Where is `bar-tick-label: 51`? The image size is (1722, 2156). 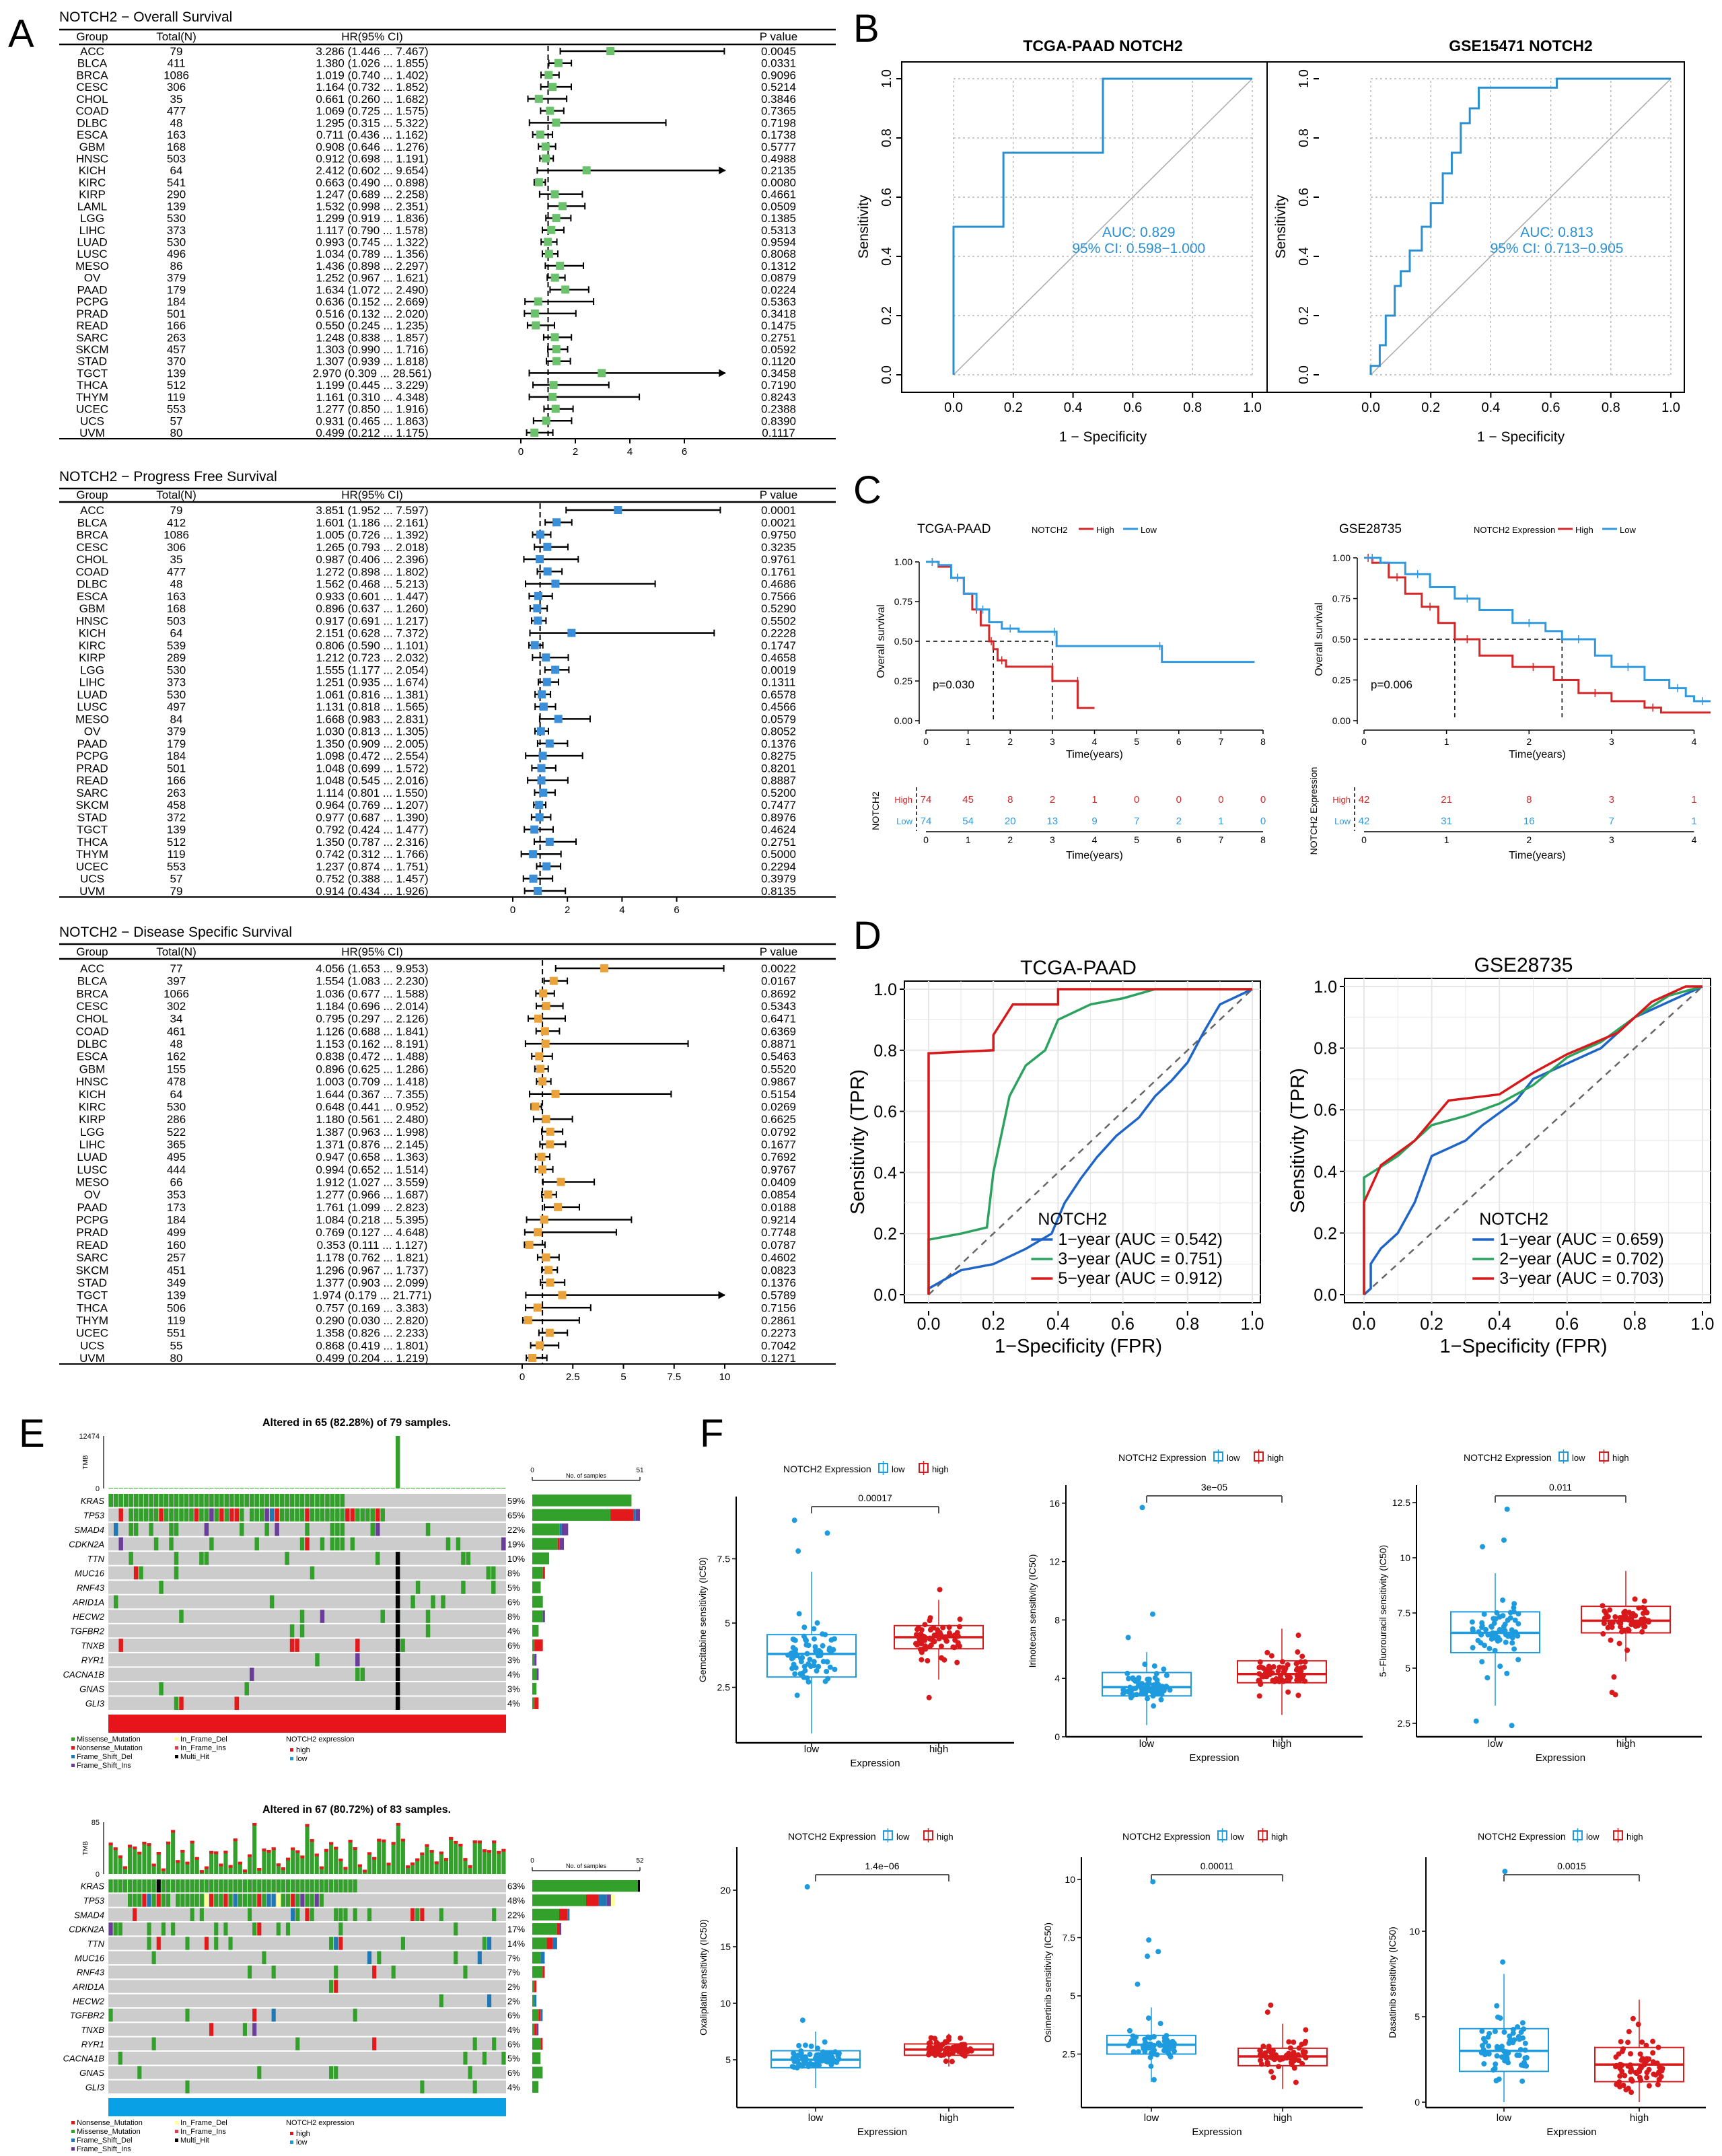
bar-tick-label: 51 is located at coordinates (640, 1470).